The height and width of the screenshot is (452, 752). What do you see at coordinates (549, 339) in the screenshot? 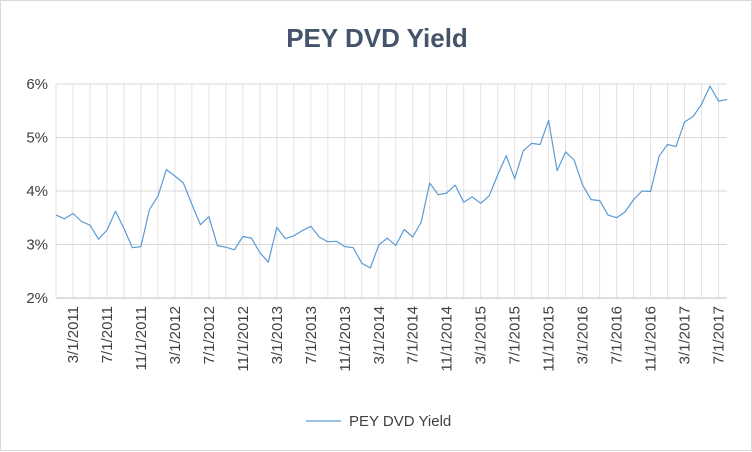
I see `x-tick-label: 11/1/2015` at bounding box center [549, 339].